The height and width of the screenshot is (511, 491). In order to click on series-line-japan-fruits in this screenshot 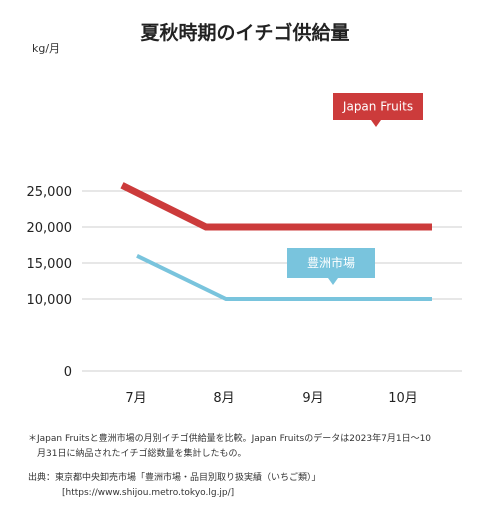, I will do `click(276, 206)`.